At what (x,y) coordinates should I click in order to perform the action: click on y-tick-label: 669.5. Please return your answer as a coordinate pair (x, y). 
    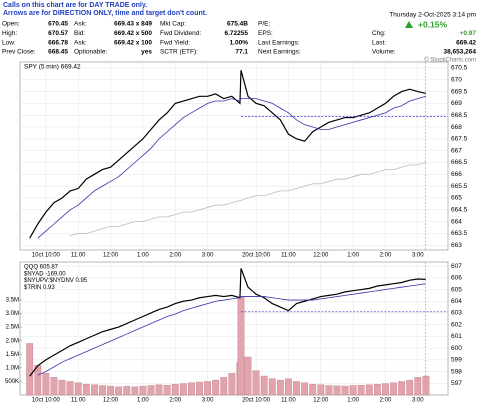
    Looking at the image, I should click on (459, 91).